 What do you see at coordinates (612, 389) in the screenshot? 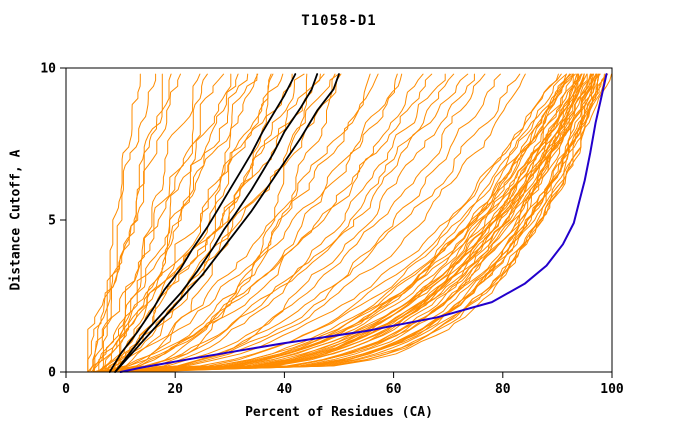
I see `x-tick-label: 100` at bounding box center [612, 389].